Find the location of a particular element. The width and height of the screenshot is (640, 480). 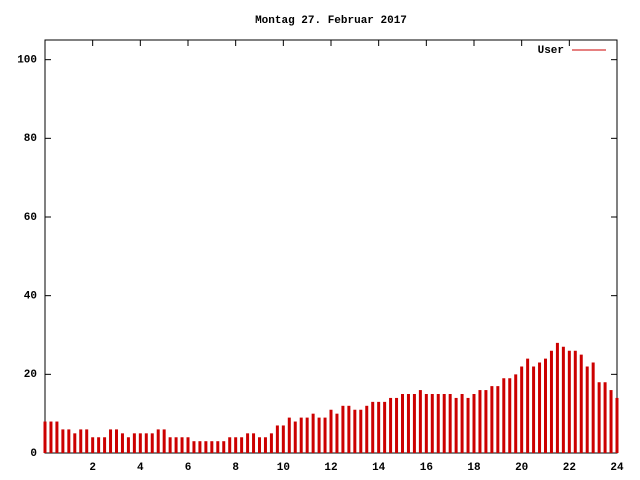

x-tick-label: 12 is located at coordinates (330, 468).